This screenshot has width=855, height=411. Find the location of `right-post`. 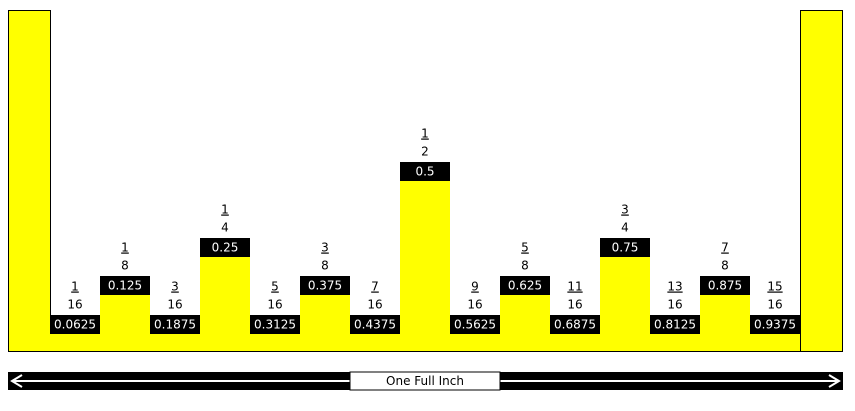

right-post is located at coordinates (821, 181).